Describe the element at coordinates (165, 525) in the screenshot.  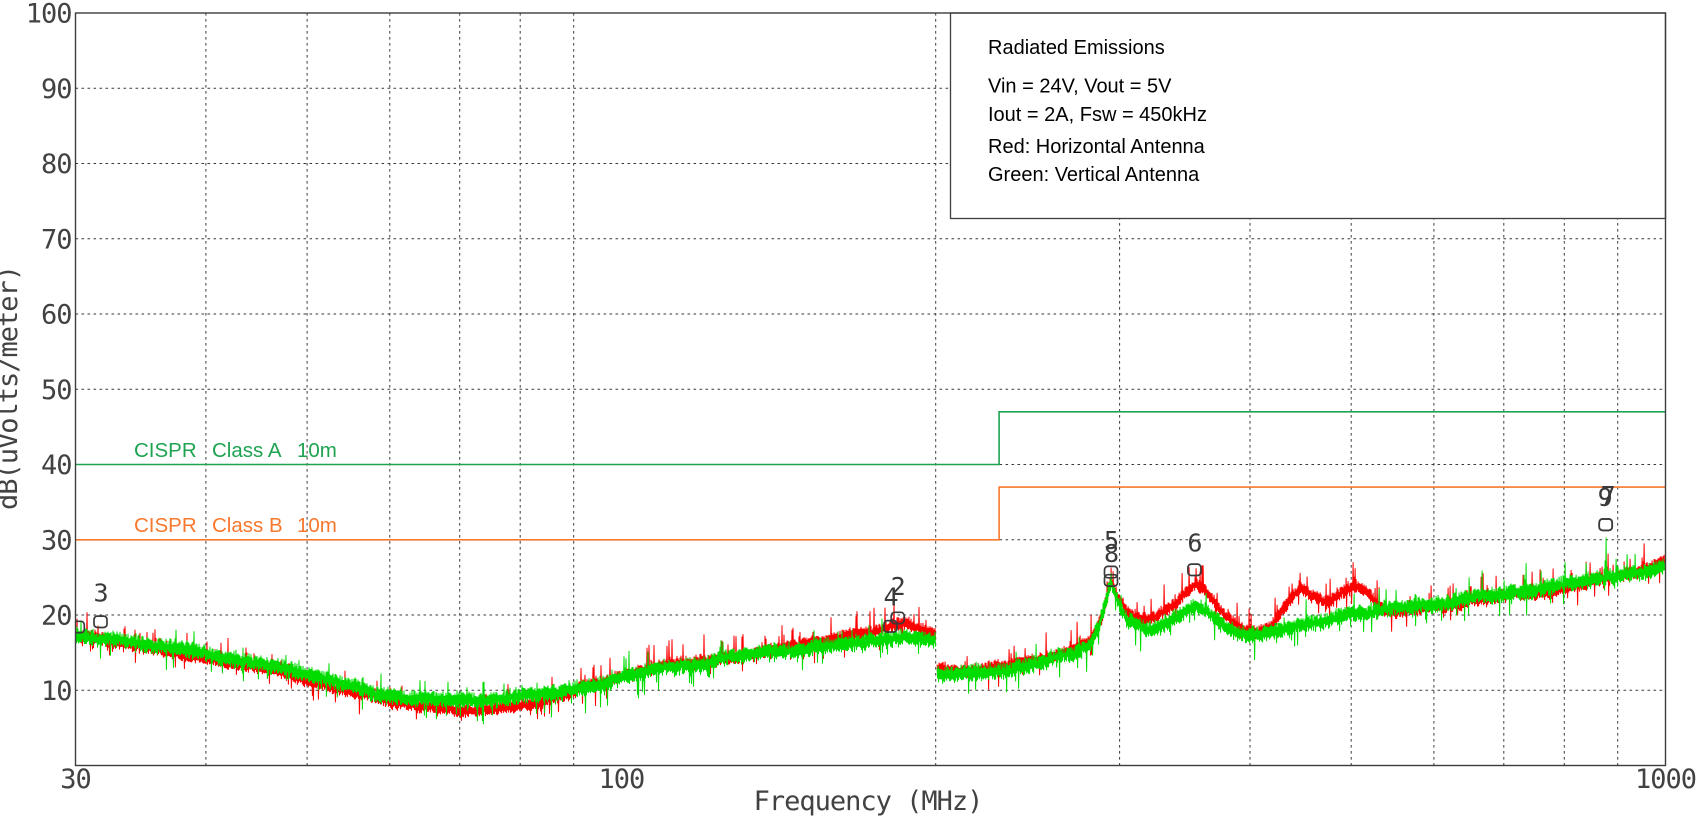
I see `cispr-class-b-label-std: CISPR` at that location.